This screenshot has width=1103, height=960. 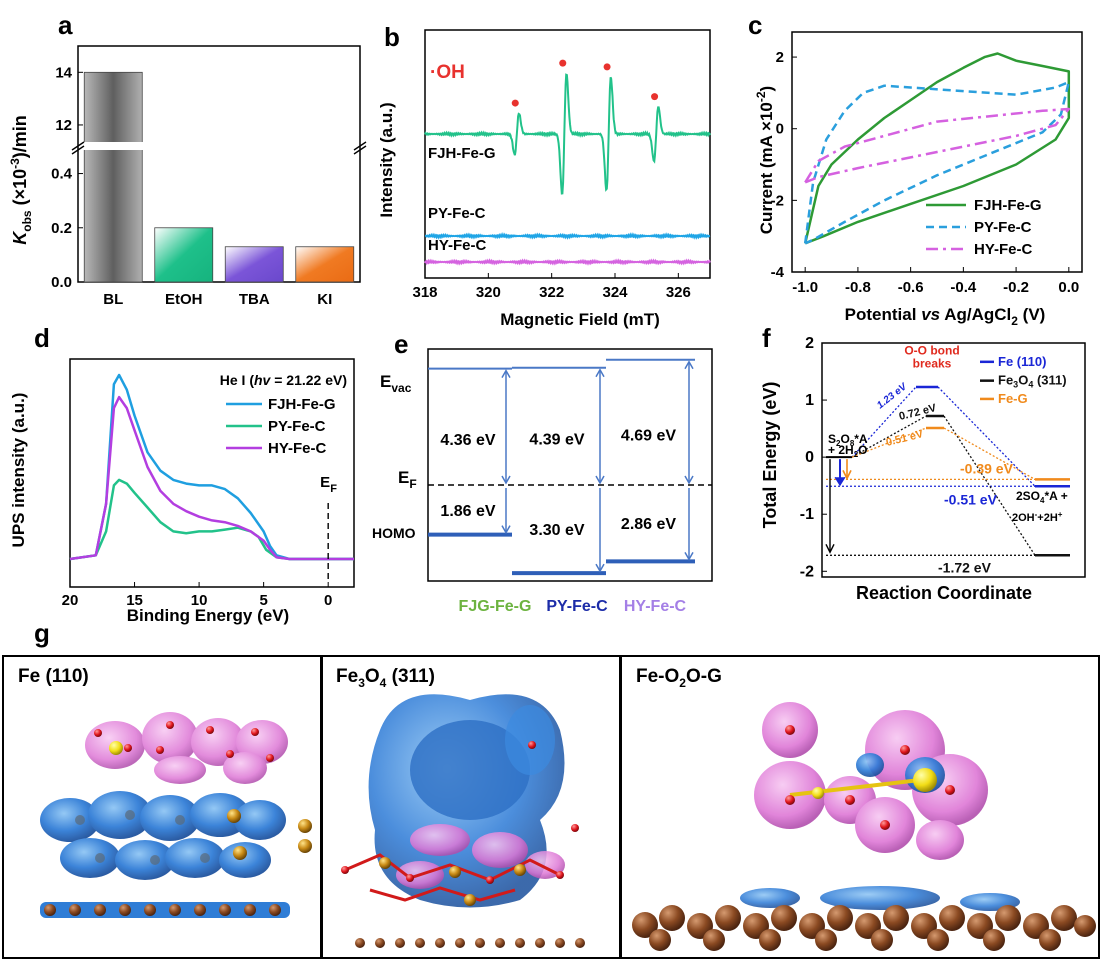 What do you see at coordinates (78, 150) in the screenshot?
I see `a-break-mark-left2` at bounding box center [78, 150].